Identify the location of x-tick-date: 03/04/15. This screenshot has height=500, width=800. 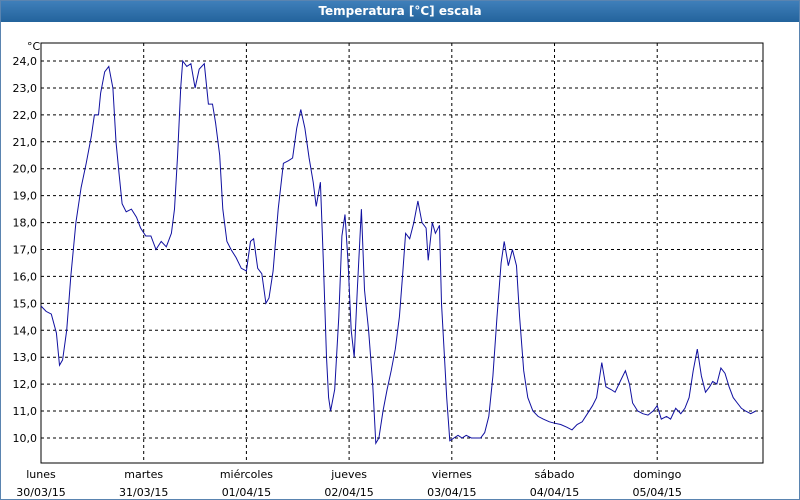
(451, 492).